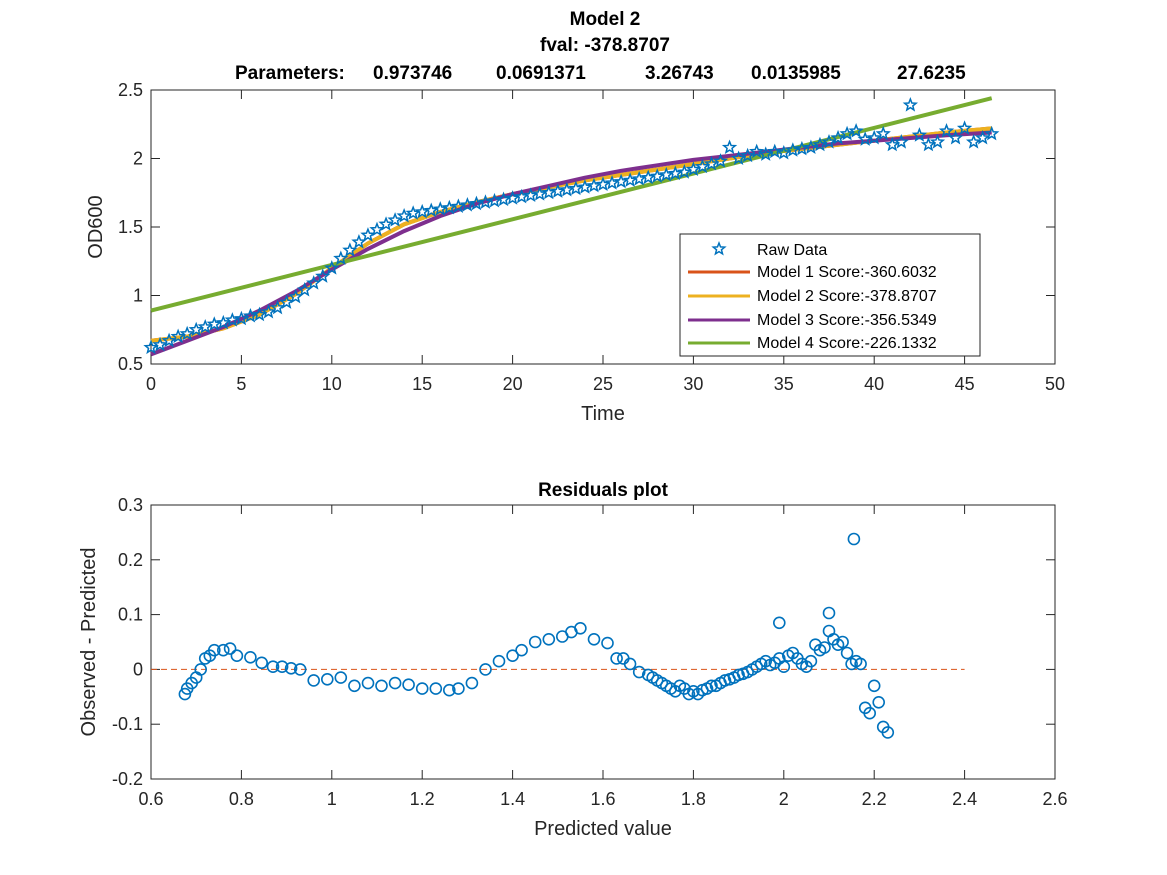  I want to click on plot2-ytick-label: -0.1, so click(127, 724).